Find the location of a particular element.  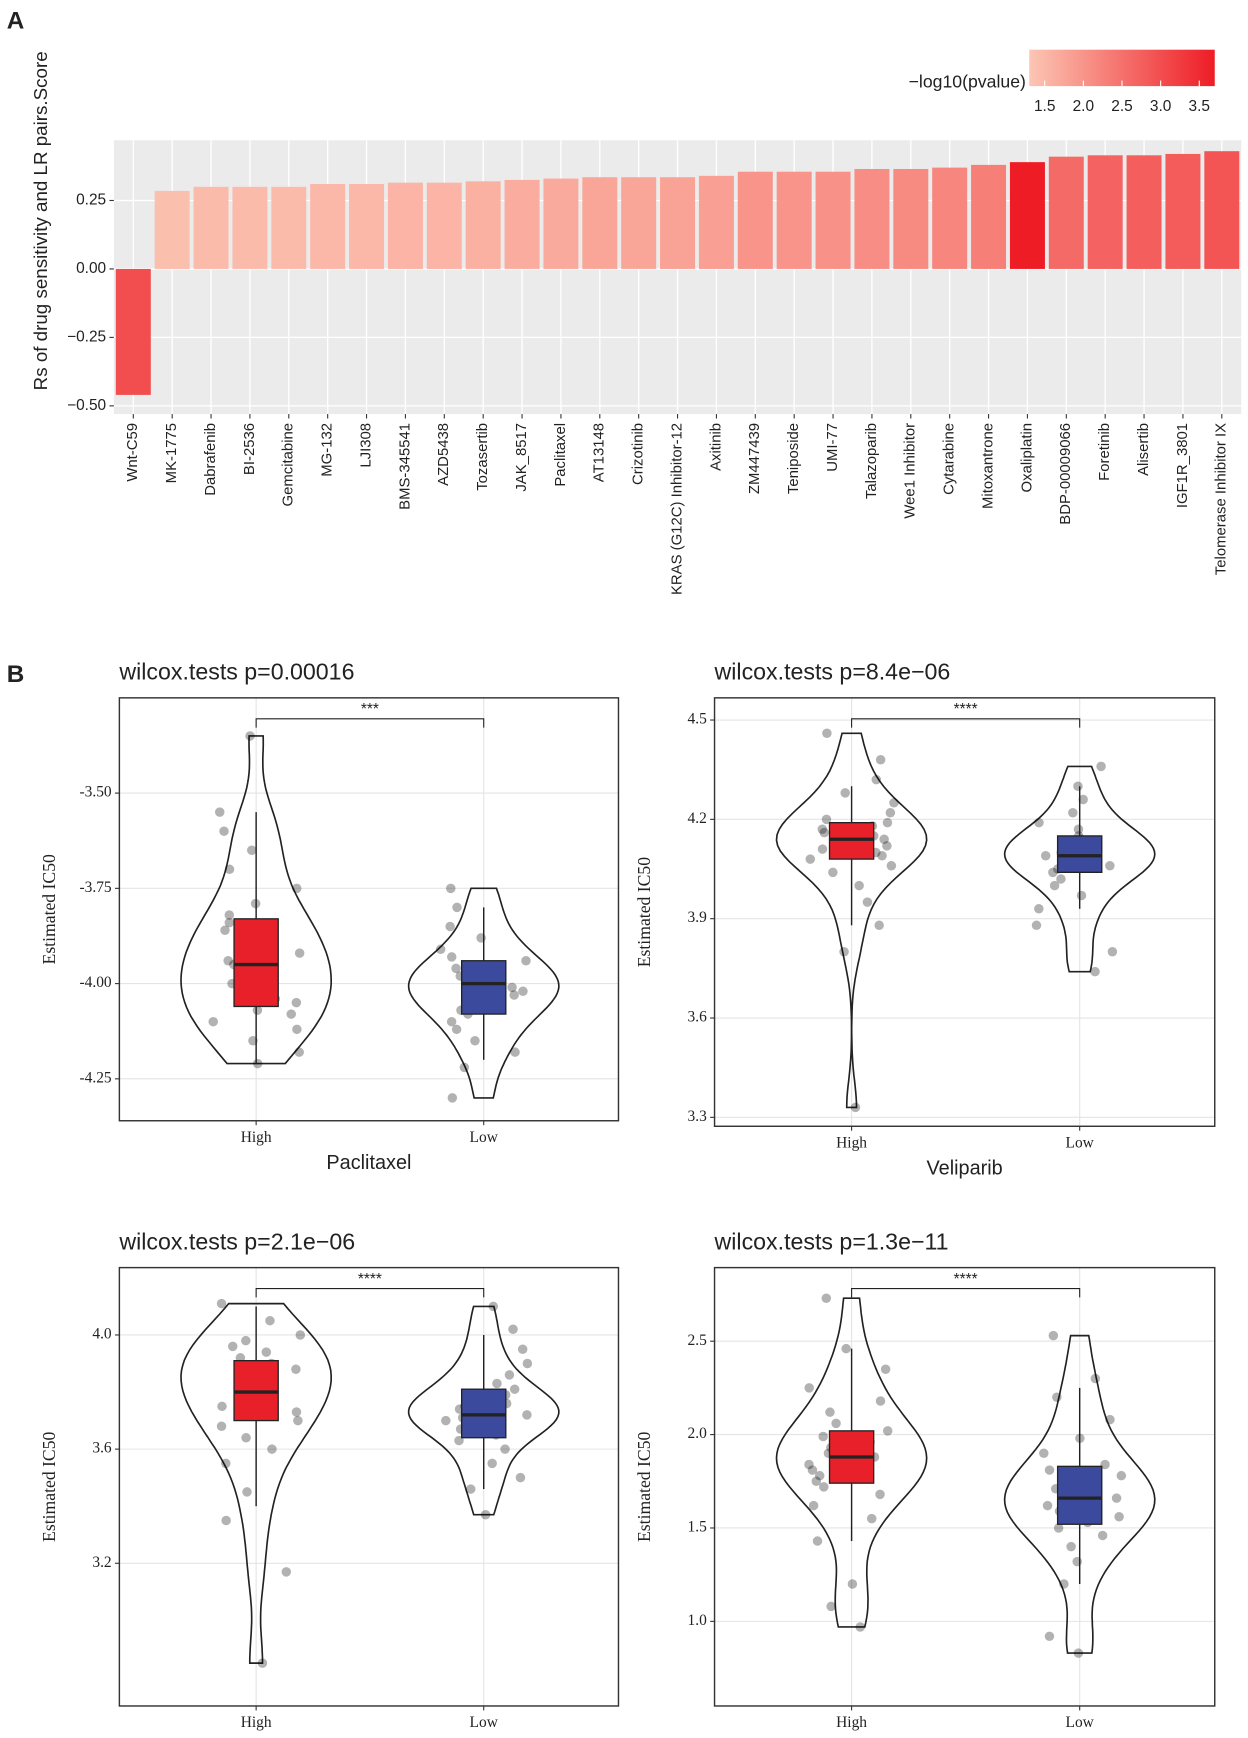

y-tick-label: 3.3 is located at coordinates (698, 1116).